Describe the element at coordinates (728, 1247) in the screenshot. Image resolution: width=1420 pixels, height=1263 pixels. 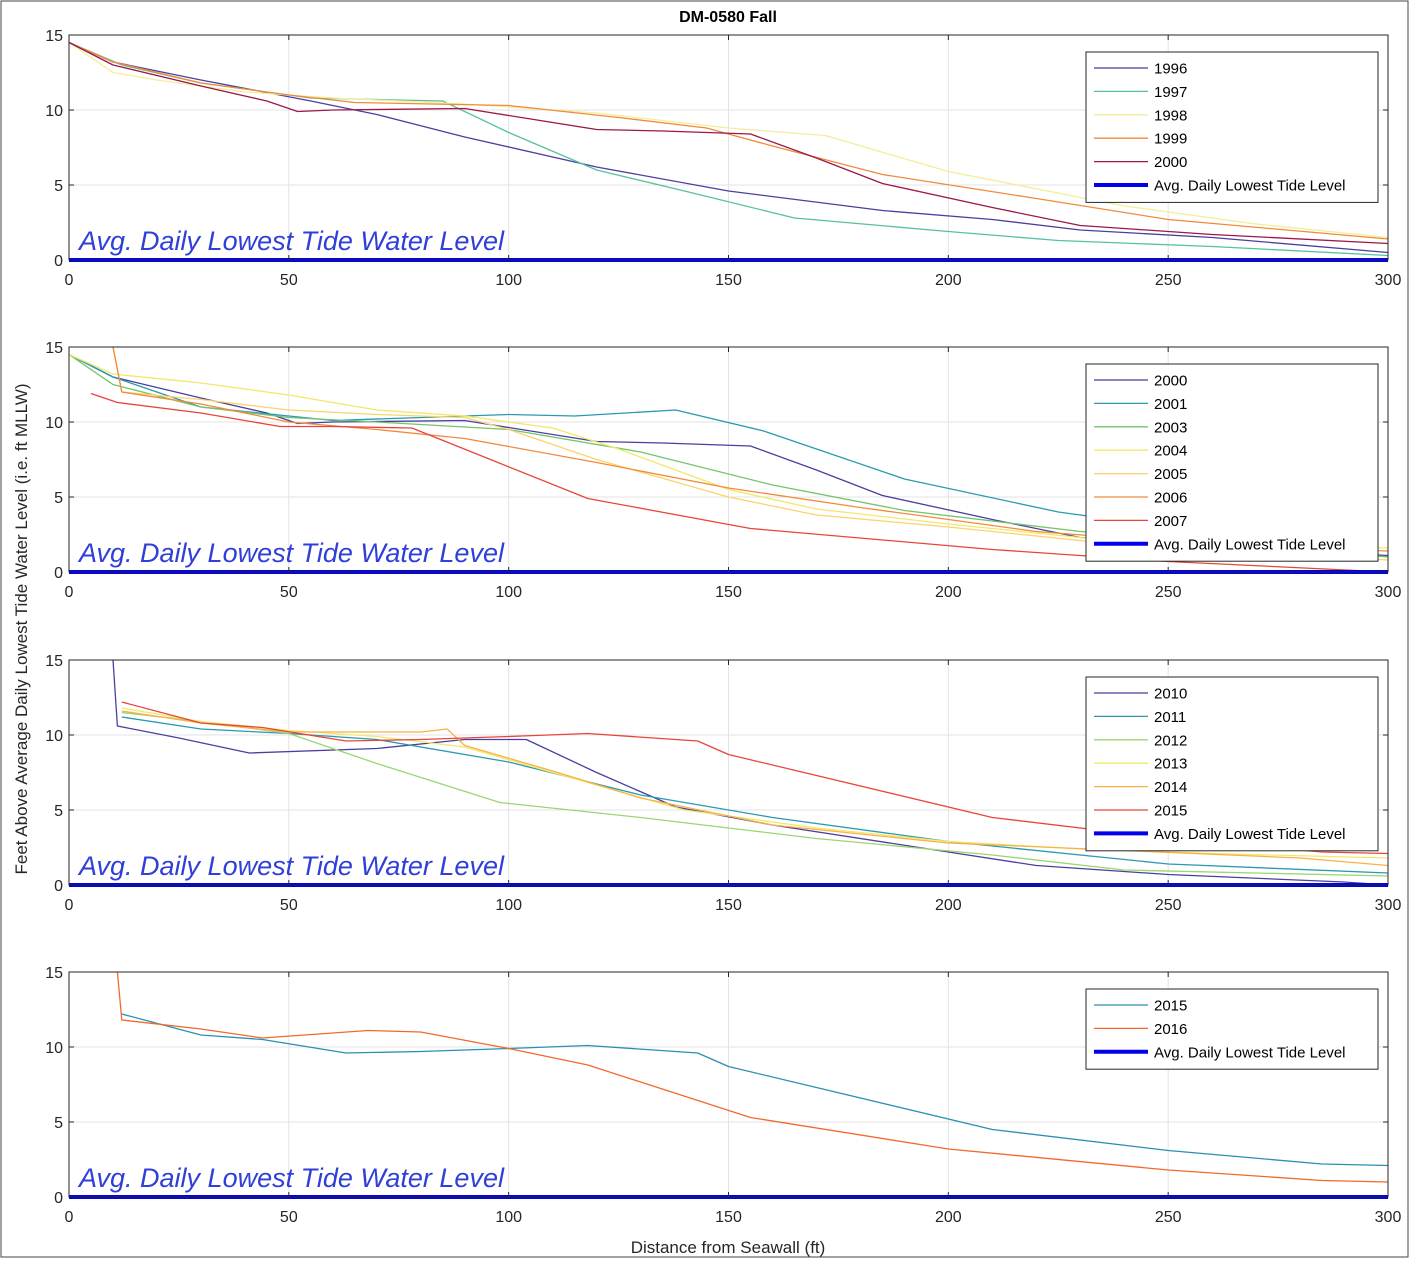
I see `x-axis-label: Distance from Seawall (ft)` at that location.